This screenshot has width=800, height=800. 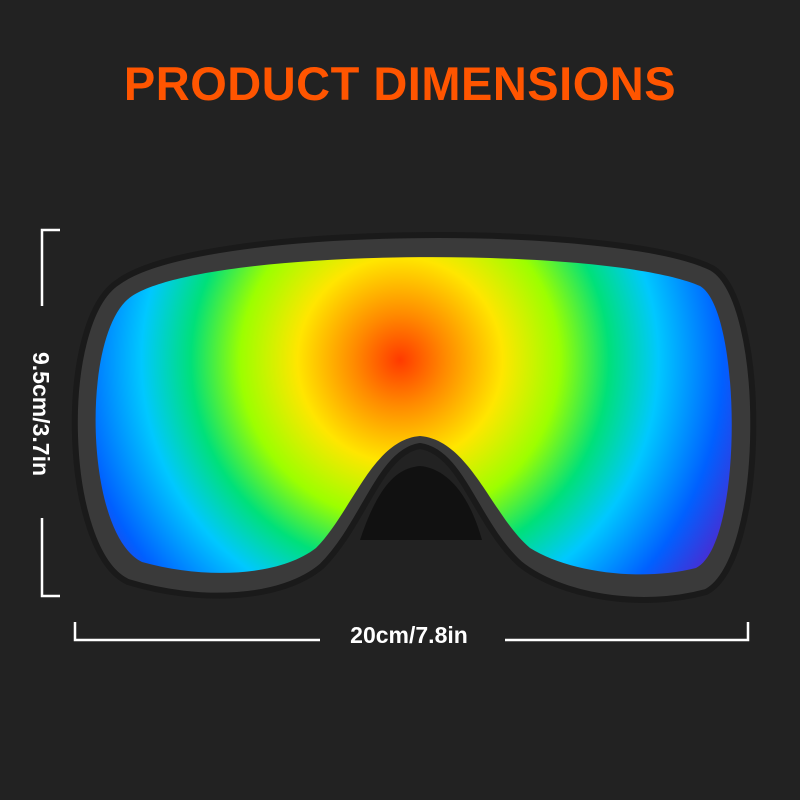 I want to click on height-line-top, so click(x=50, y=267).